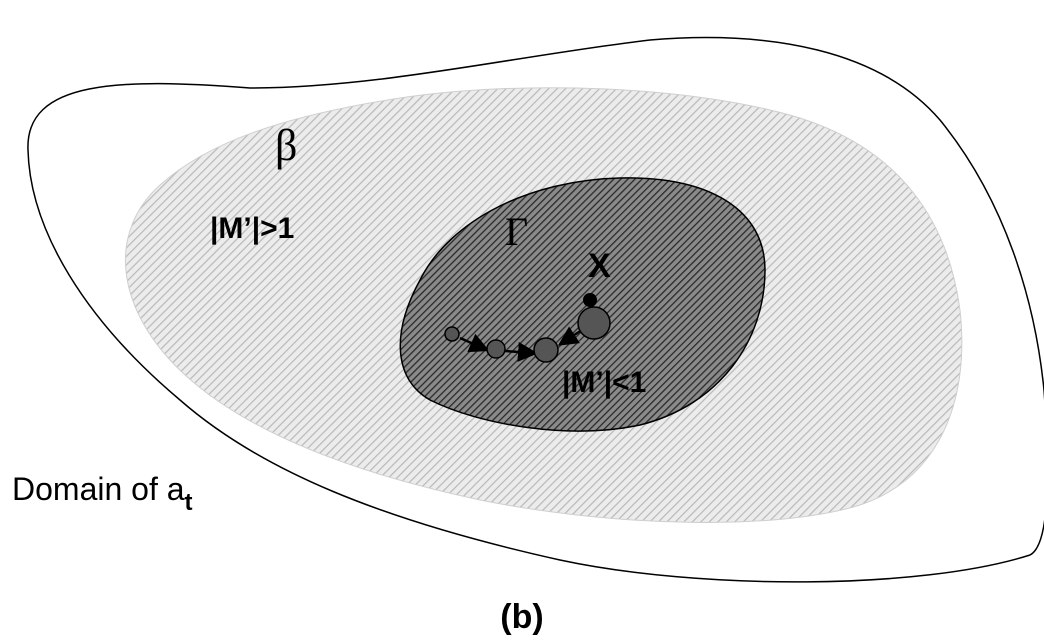 The image size is (1044, 640). Describe the element at coordinates (521, 617) in the screenshot. I see `figure-caption: (b)` at that location.